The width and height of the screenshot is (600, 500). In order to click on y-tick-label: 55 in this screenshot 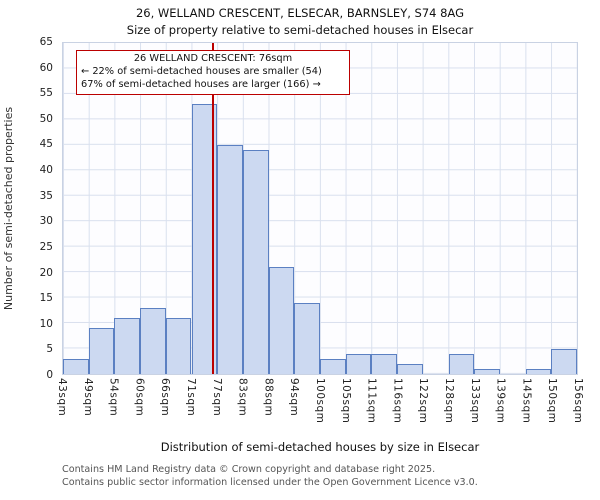, I will do `click(46, 93)`.